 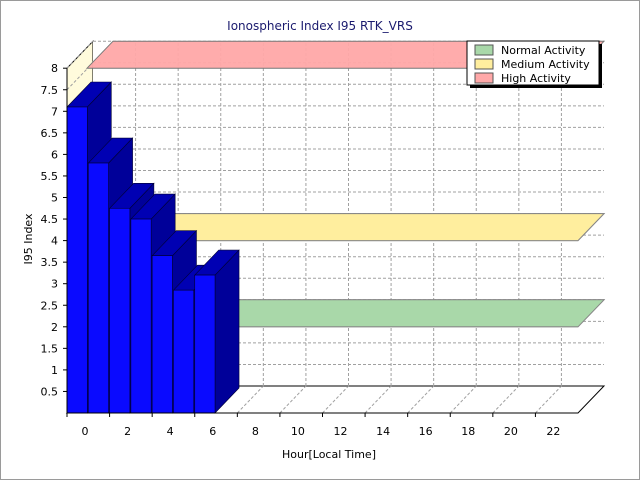 I want to click on y-tick-label: 5, so click(x=54, y=198).